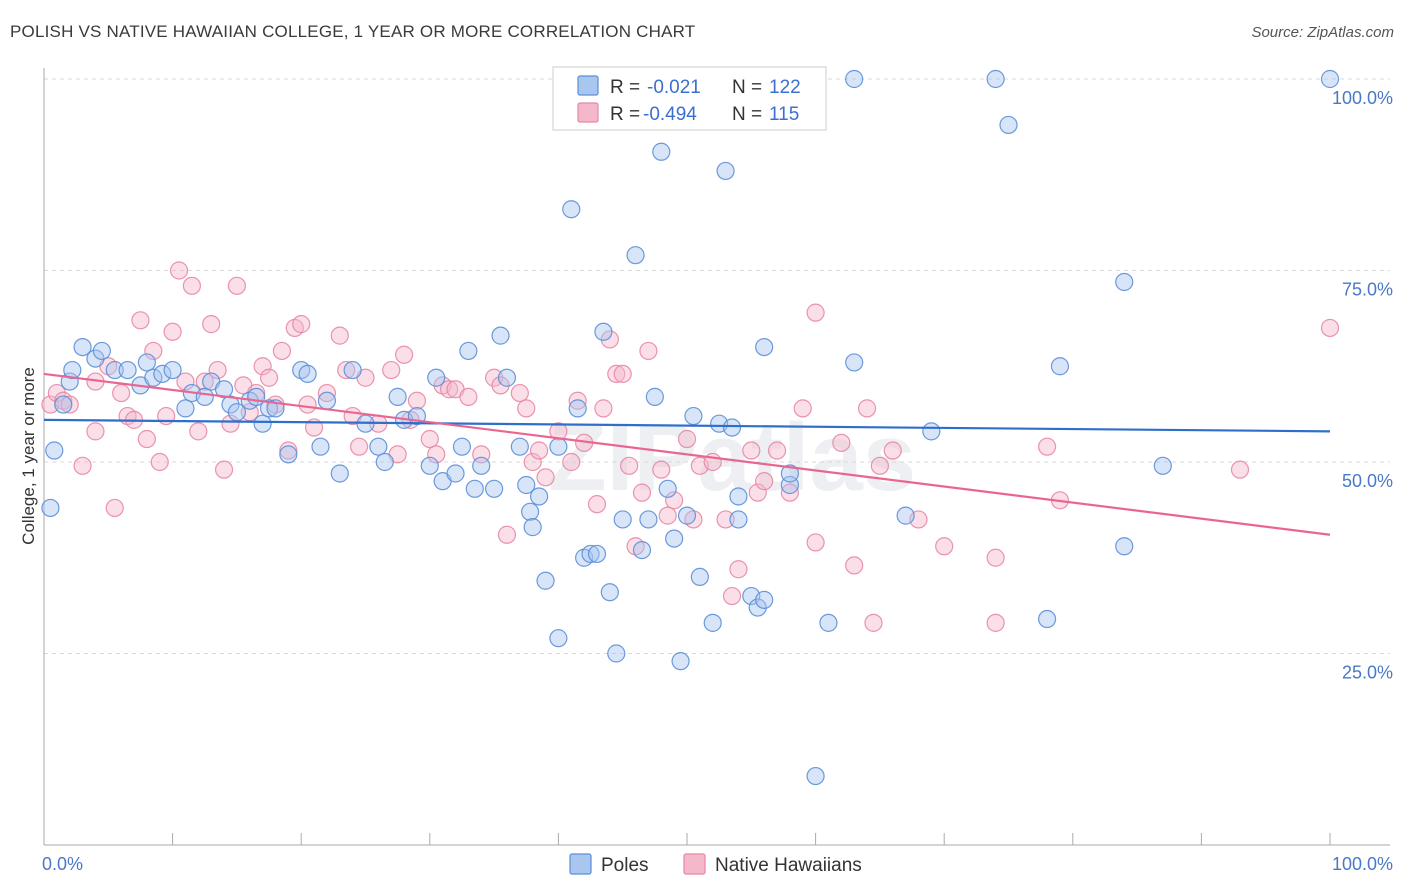 The width and height of the screenshot is (1406, 892). Describe the element at coordinates (588, 85) in the screenshot. I see `legend-poles-swatch` at that location.